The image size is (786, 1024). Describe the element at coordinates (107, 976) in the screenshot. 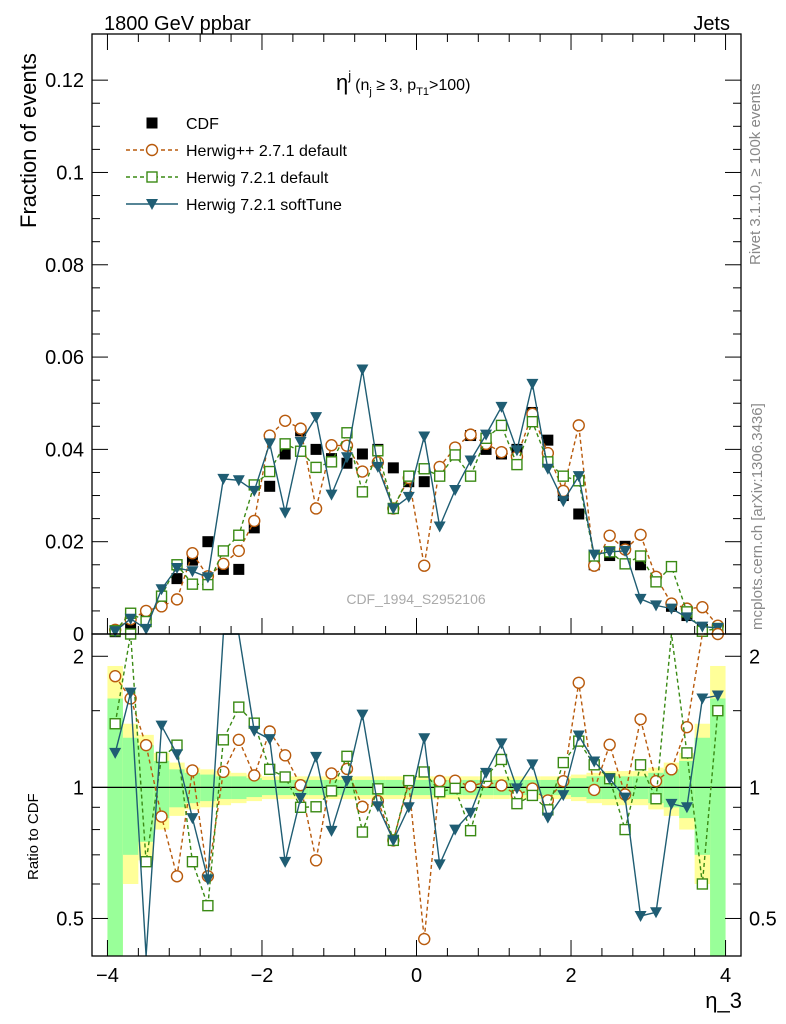

I see `ratio-xtick-label: −4` at that location.